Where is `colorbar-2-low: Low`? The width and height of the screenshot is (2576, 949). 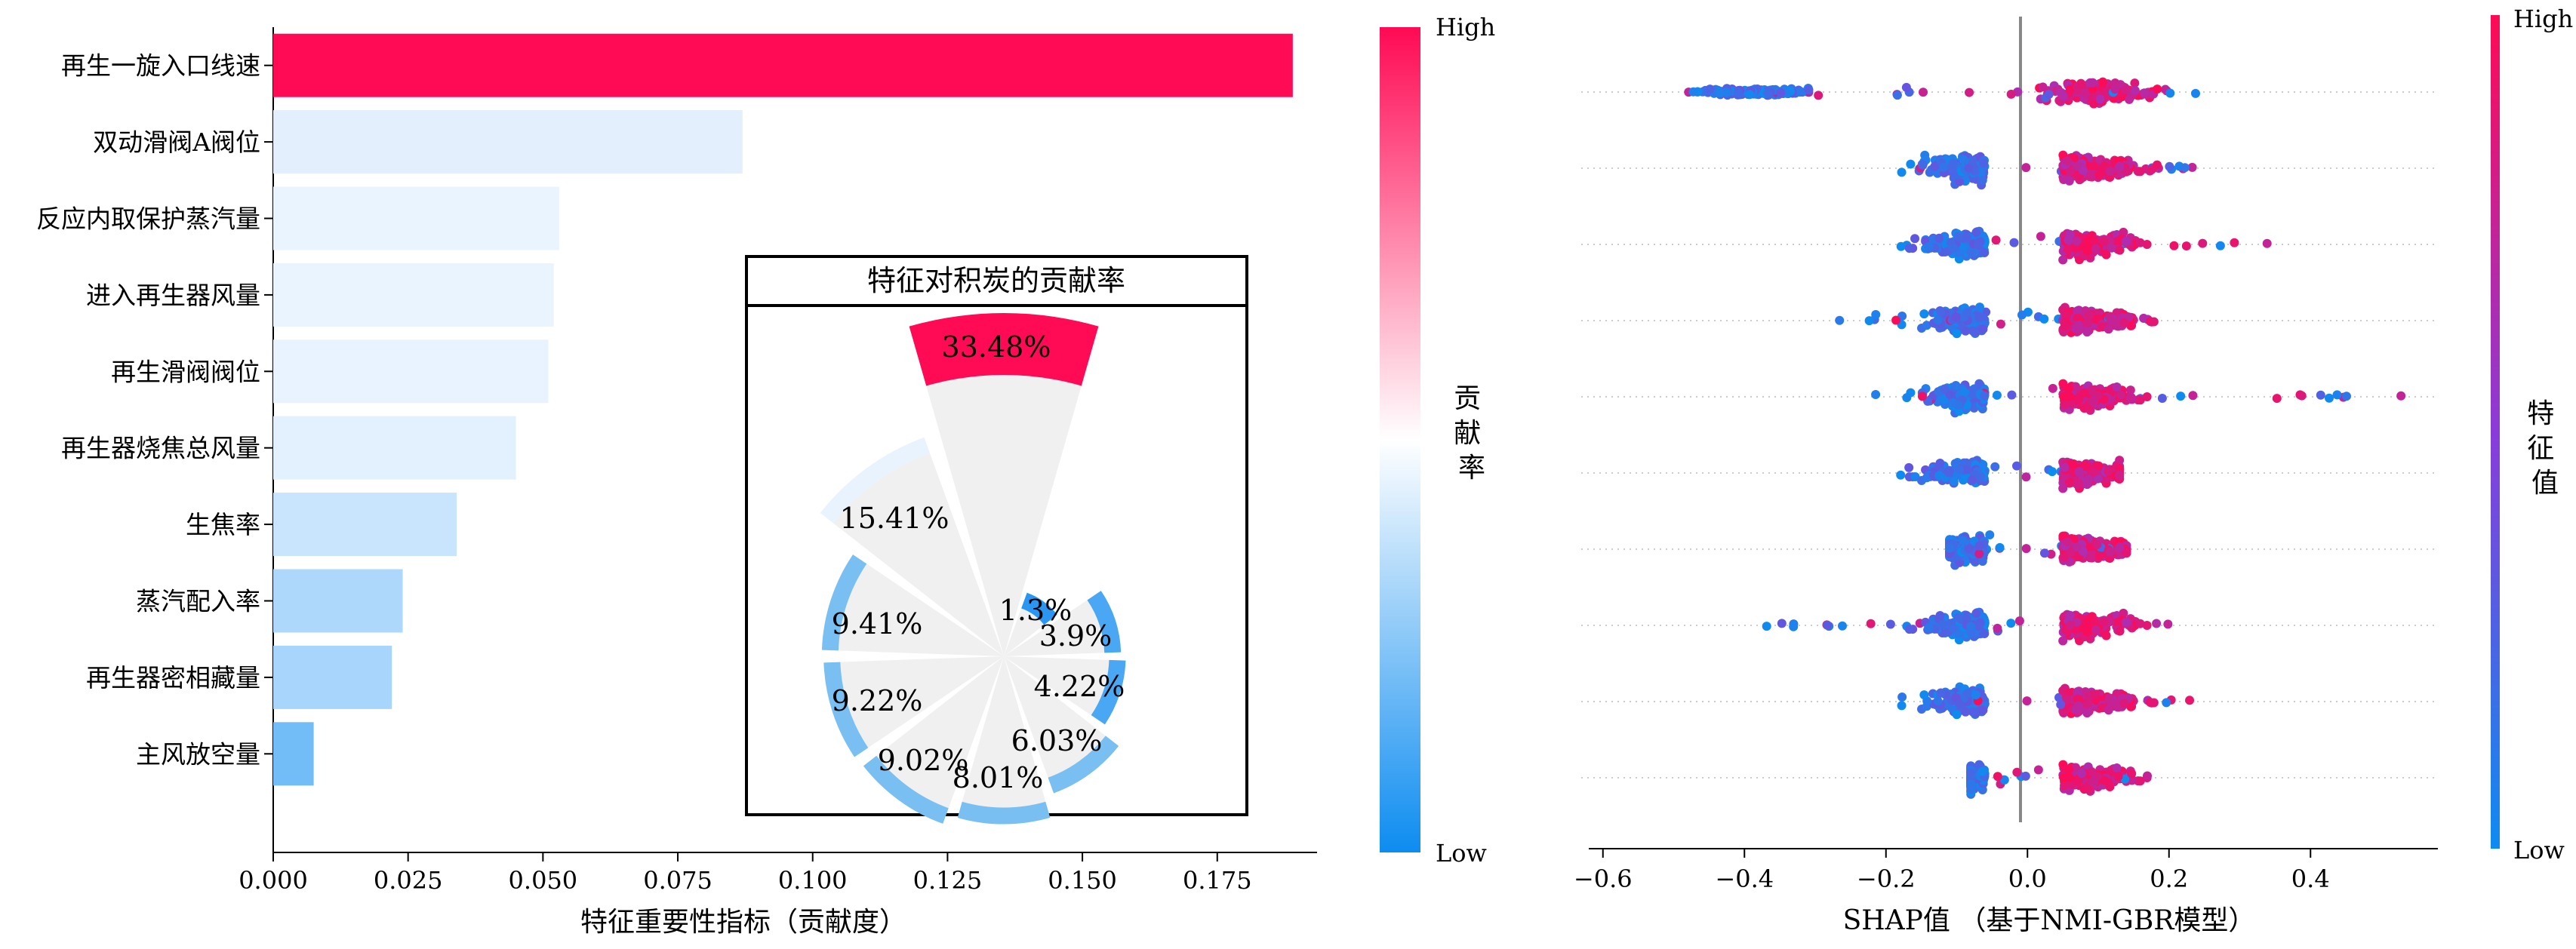 colorbar-2-low: Low is located at coordinates (2539, 850).